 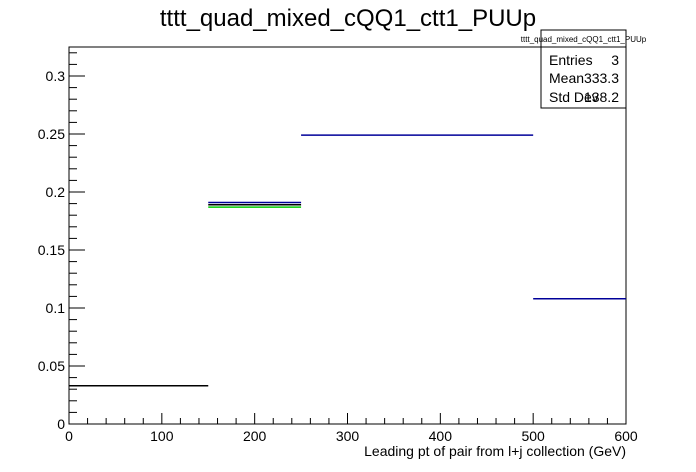 I want to click on y-tick-label: 0.15, so click(x=51, y=250).